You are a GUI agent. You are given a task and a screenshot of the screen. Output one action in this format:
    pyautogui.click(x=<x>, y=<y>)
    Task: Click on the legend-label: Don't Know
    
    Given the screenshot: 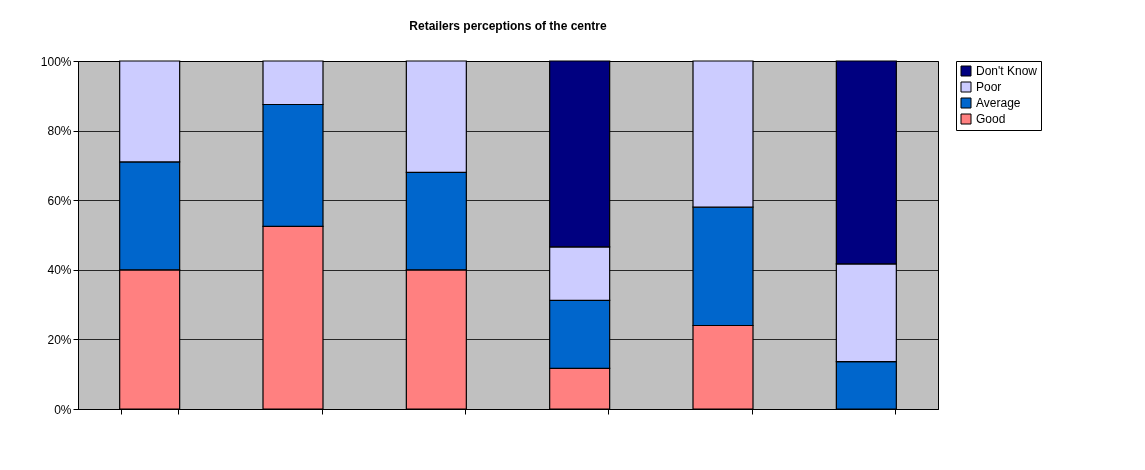 What is the action you would take?
    pyautogui.click(x=1007, y=71)
    